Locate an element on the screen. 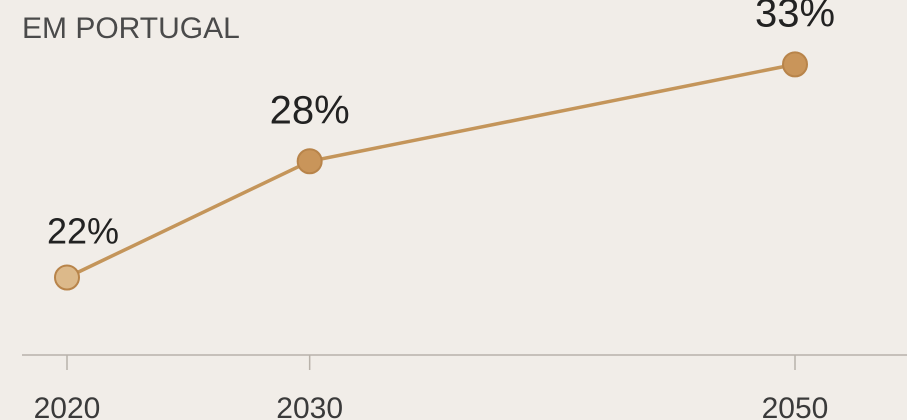 The width and height of the screenshot is (907, 420). x-tick-label-2030: 2030 is located at coordinates (309, 406).